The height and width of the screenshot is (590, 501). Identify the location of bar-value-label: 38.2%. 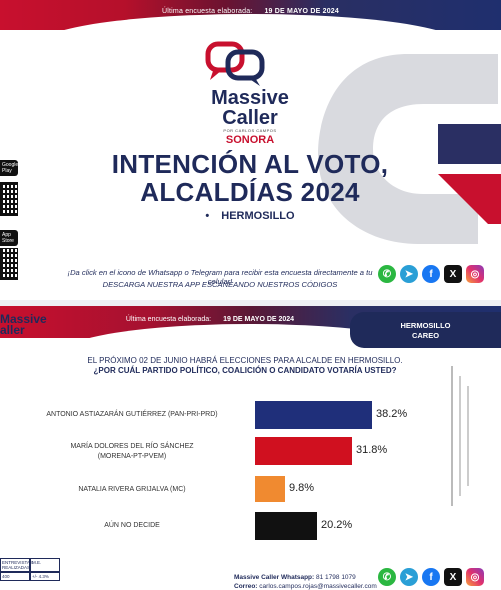
(392, 414).